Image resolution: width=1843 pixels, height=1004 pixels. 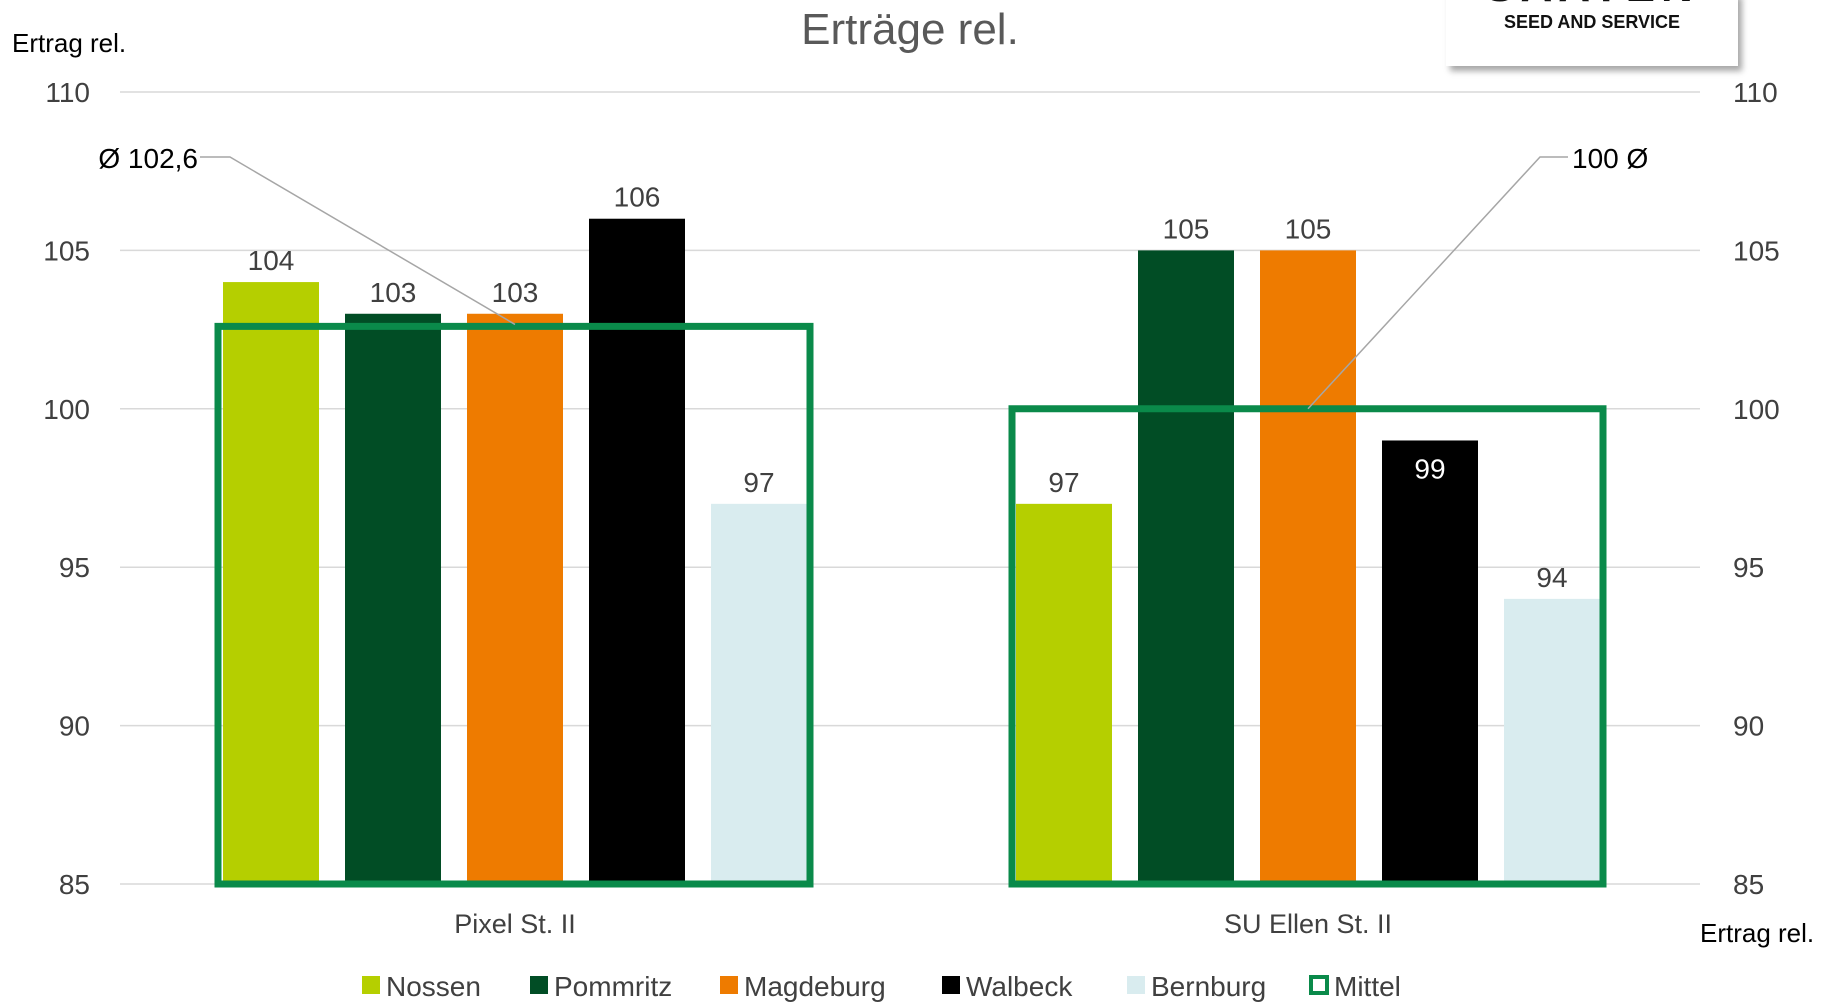 What do you see at coordinates (951, 985) in the screenshot?
I see `legend-swatch-walbeck` at bounding box center [951, 985].